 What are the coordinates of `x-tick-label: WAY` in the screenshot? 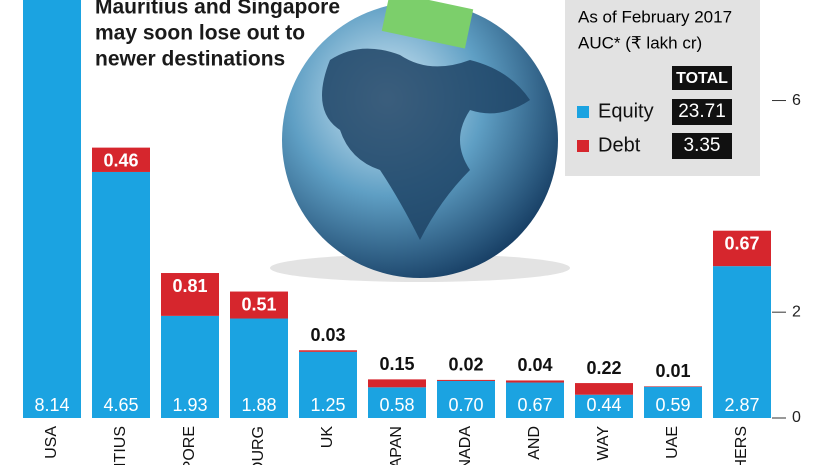 It's located at (603, 443).